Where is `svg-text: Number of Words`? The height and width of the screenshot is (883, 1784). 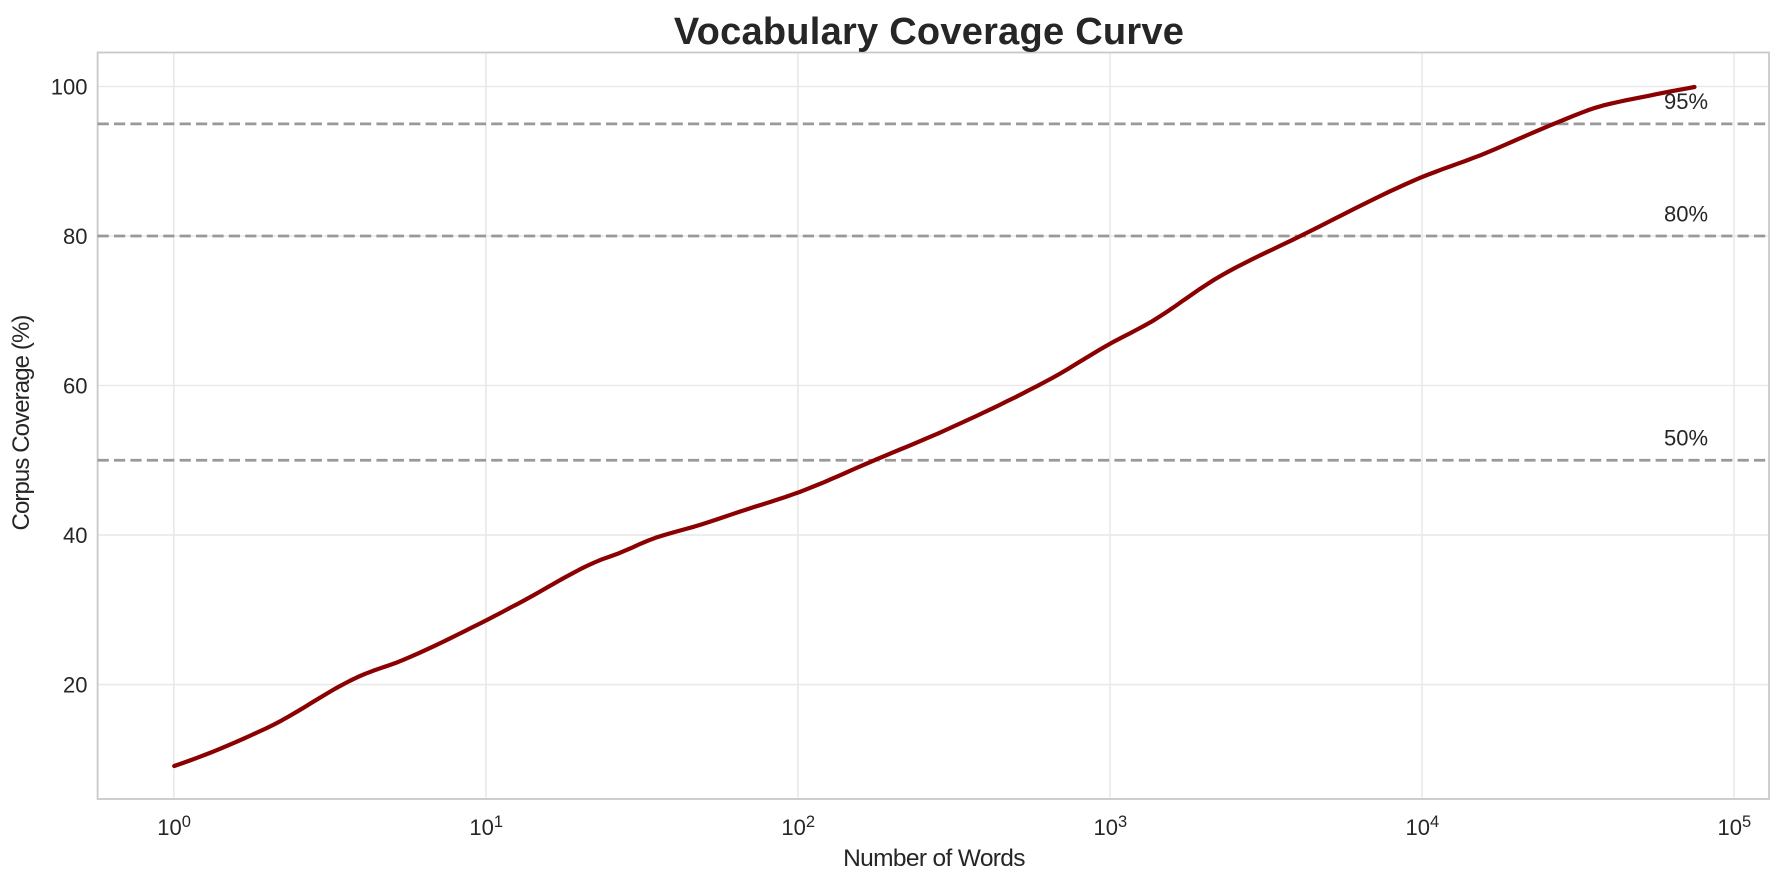 svg-text: Number of Words is located at coordinates (934, 858).